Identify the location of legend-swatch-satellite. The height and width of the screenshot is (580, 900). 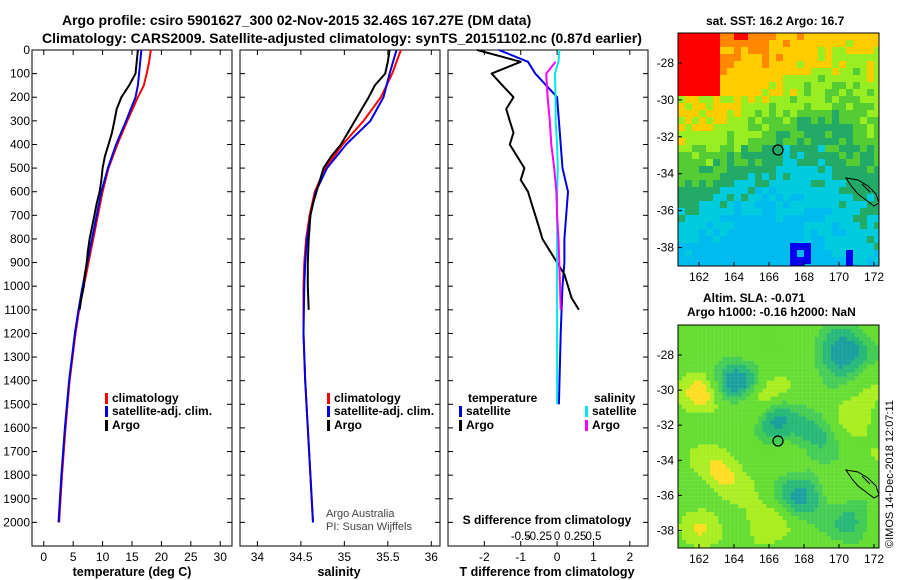
(106, 411).